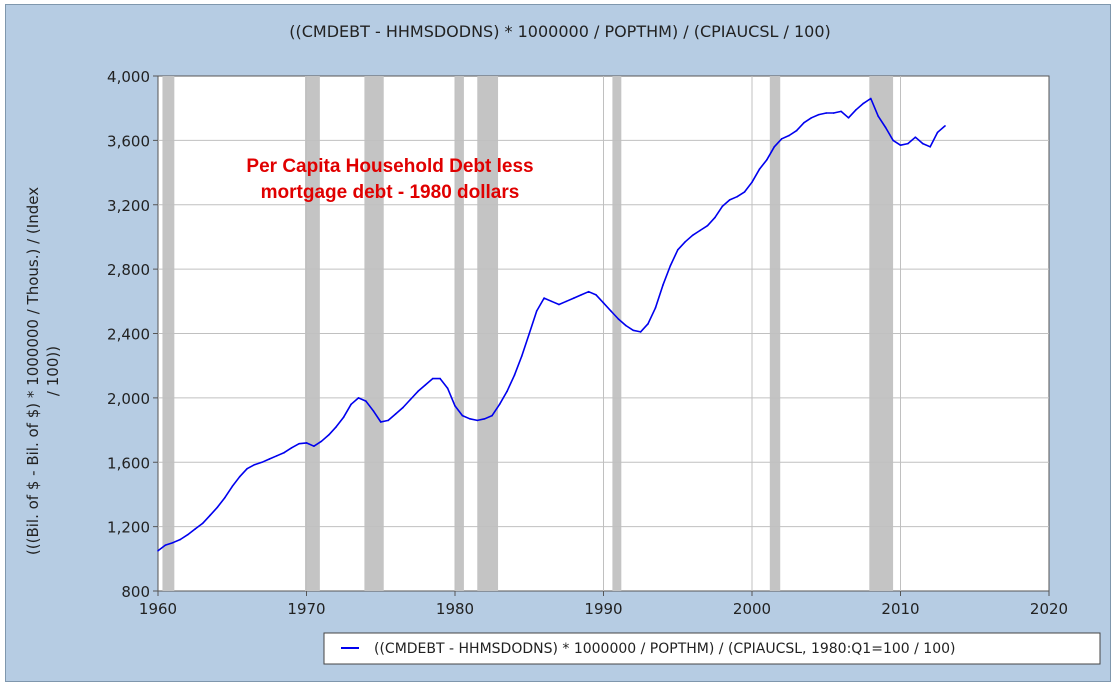 Image resolution: width=1118 pixels, height=687 pixels. I want to click on x-tick-label-6: 2020, so click(1049, 609).